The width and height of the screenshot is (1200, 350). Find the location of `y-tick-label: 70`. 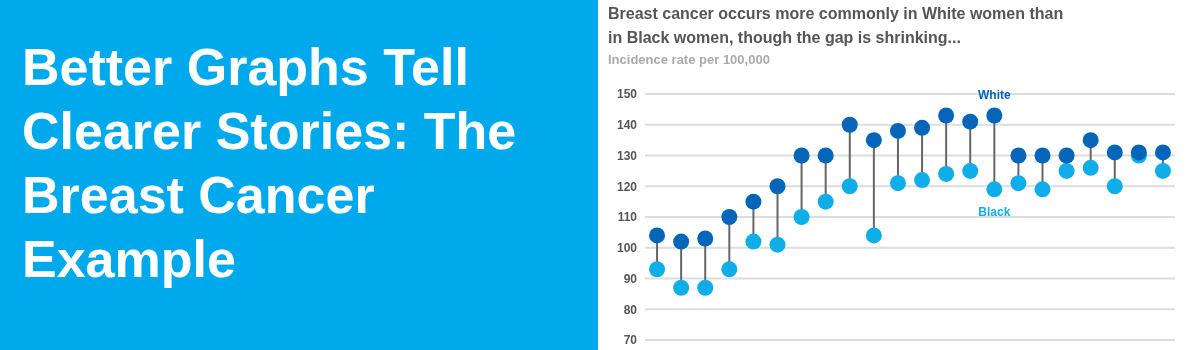

y-tick-label: 70 is located at coordinates (630, 340).